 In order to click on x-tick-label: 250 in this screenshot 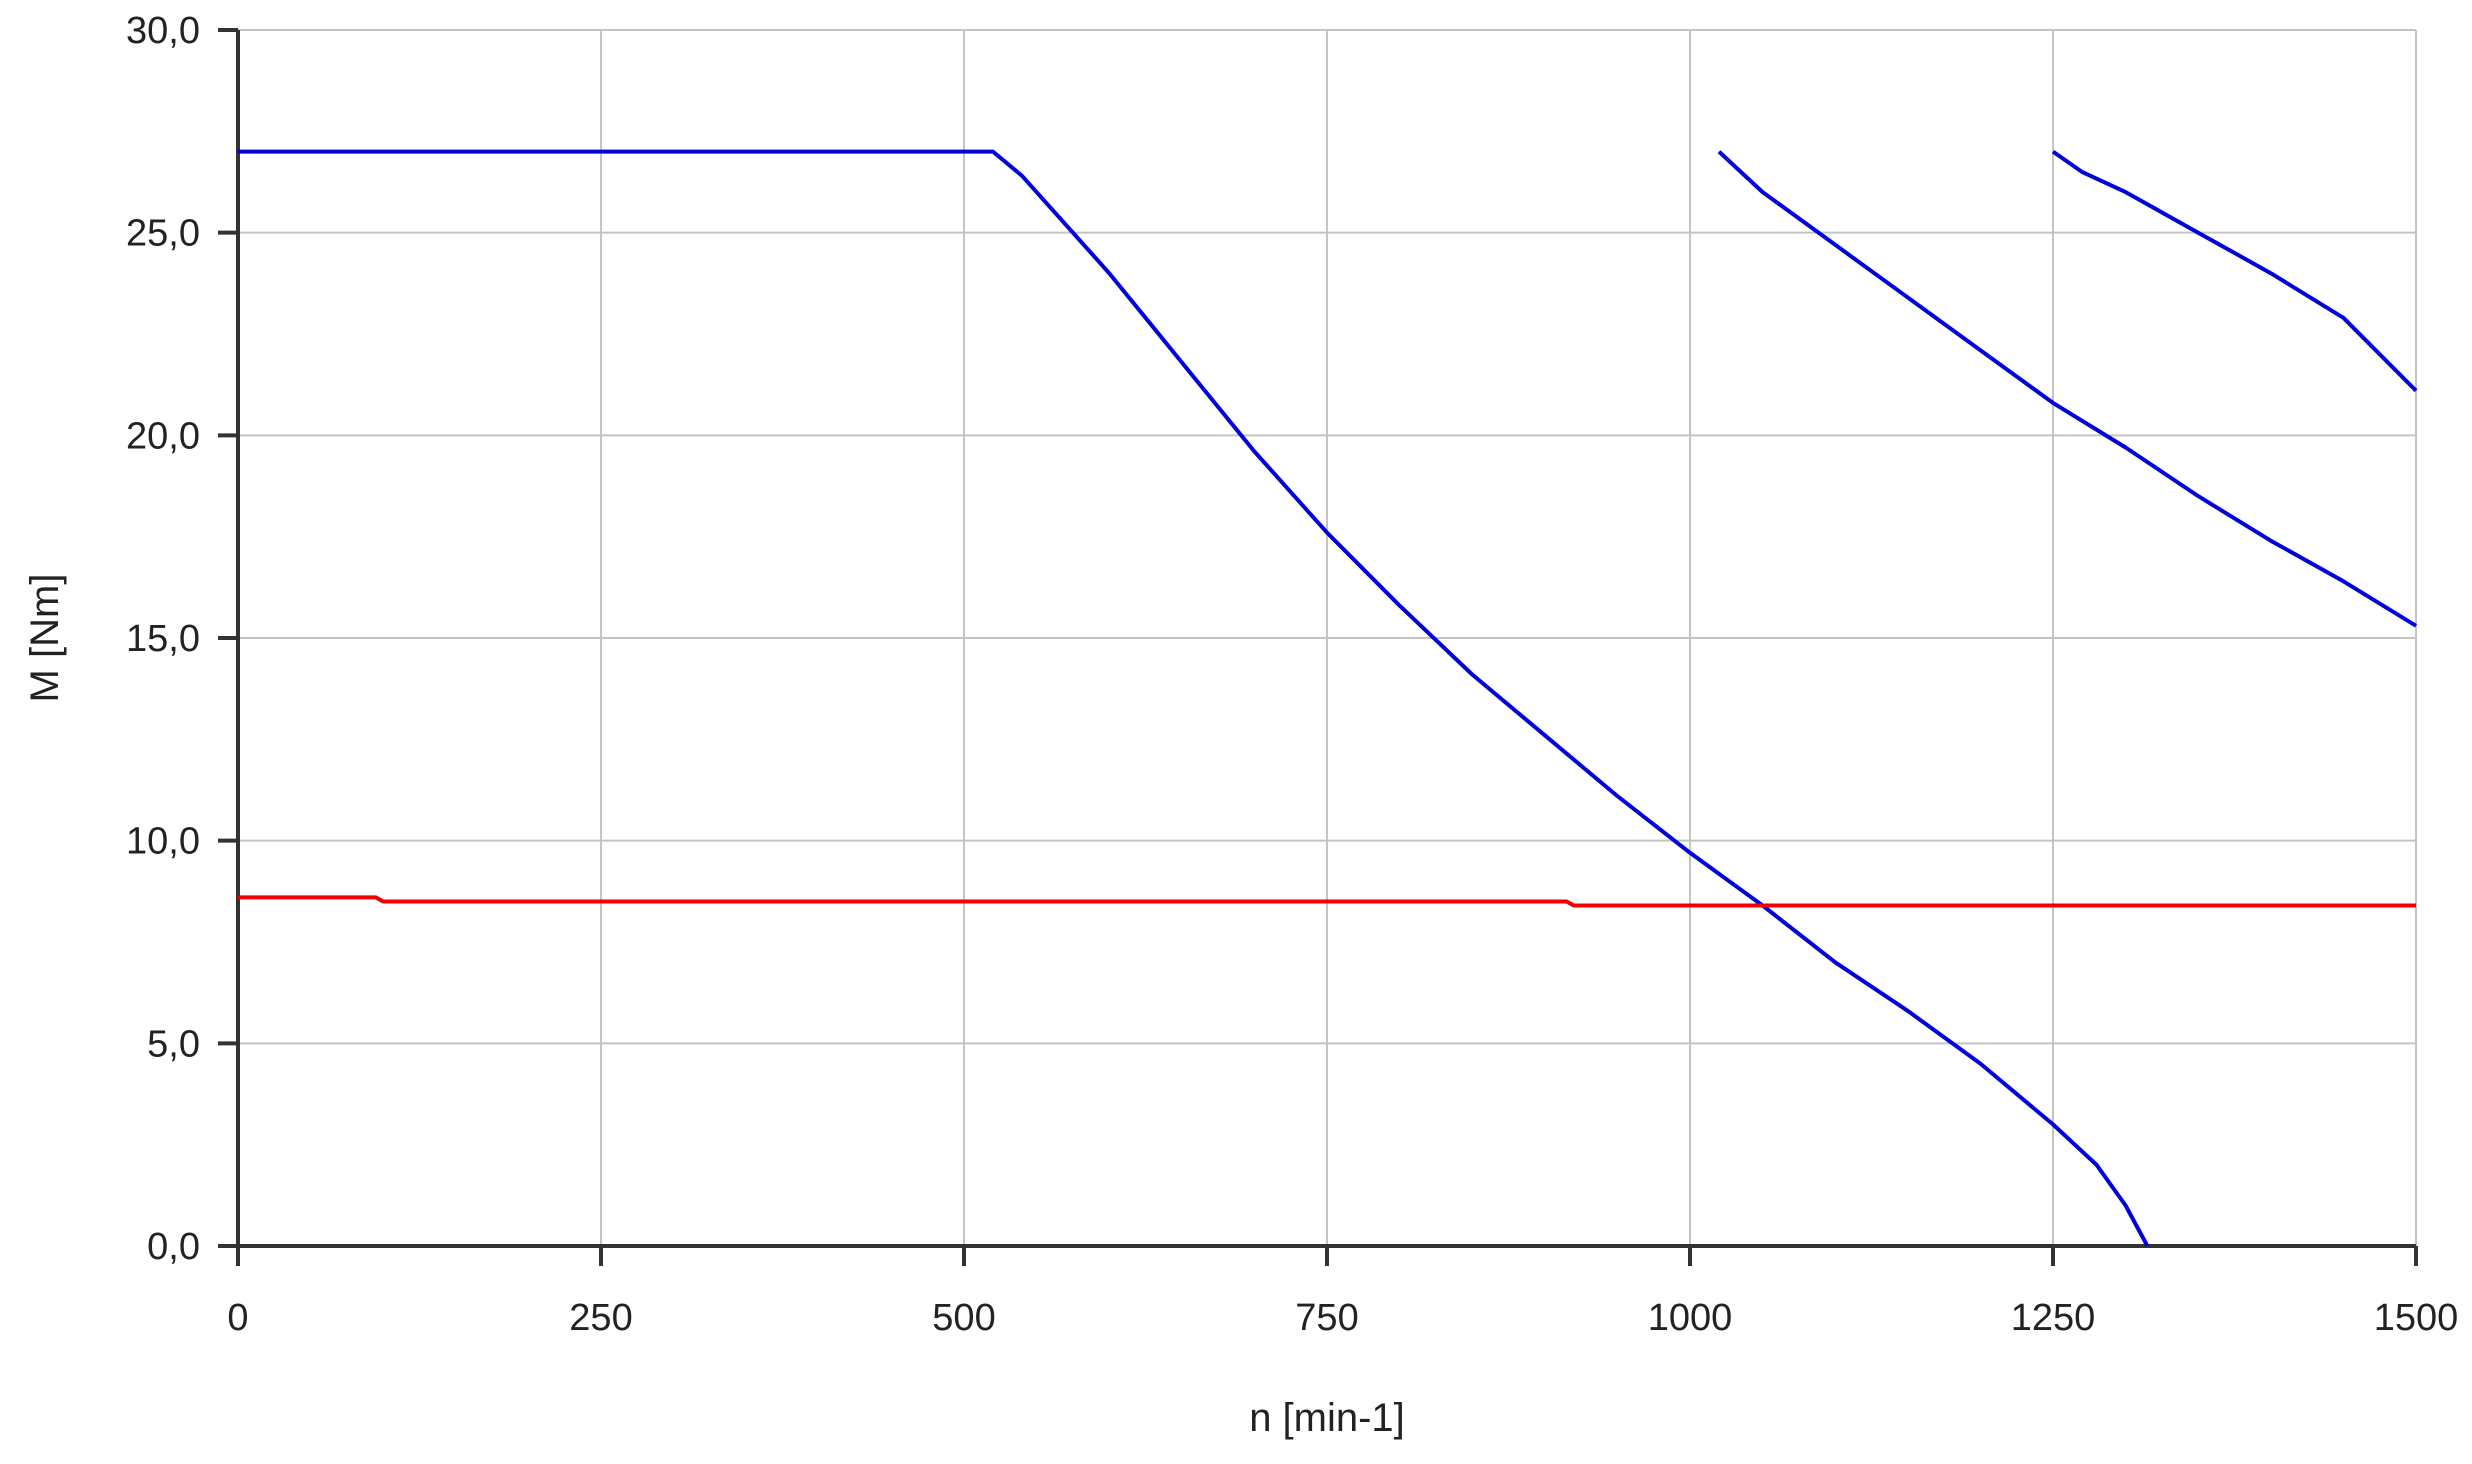, I will do `click(600, 1318)`.